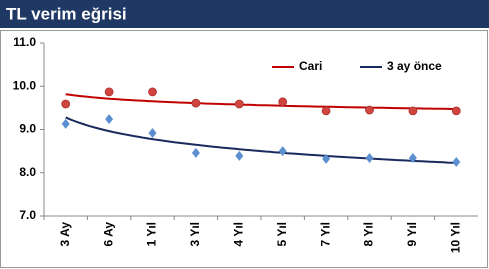  What do you see at coordinates (195, 234) in the screenshot?
I see `x-tick-label: 3 Yıl` at bounding box center [195, 234].